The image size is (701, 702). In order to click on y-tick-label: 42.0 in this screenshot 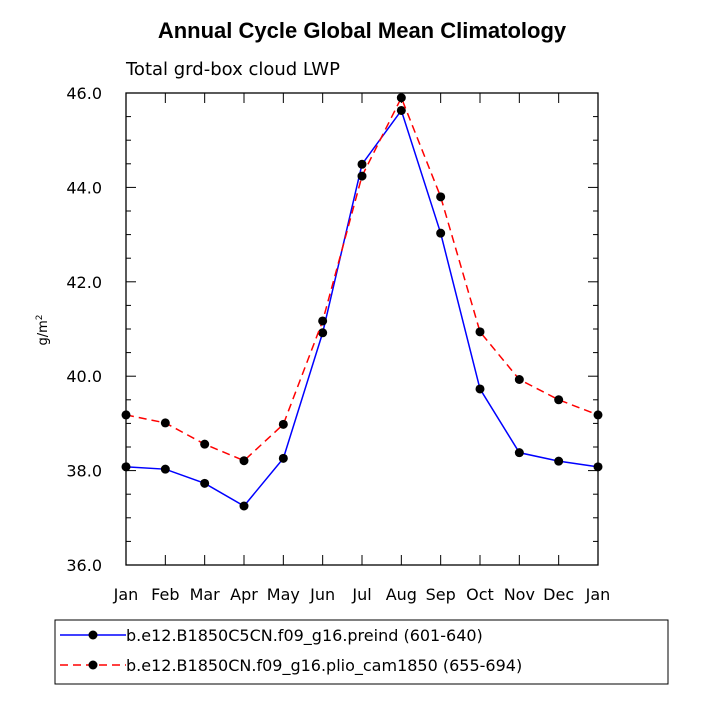, I will do `click(84, 282)`.